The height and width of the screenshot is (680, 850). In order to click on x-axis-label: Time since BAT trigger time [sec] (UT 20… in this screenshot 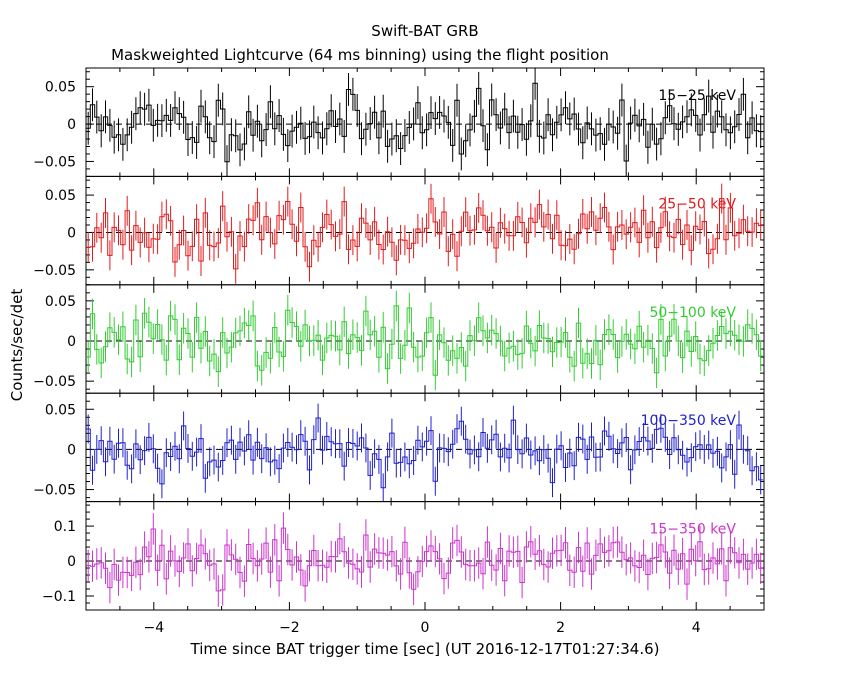, I will do `click(425, 649)`.